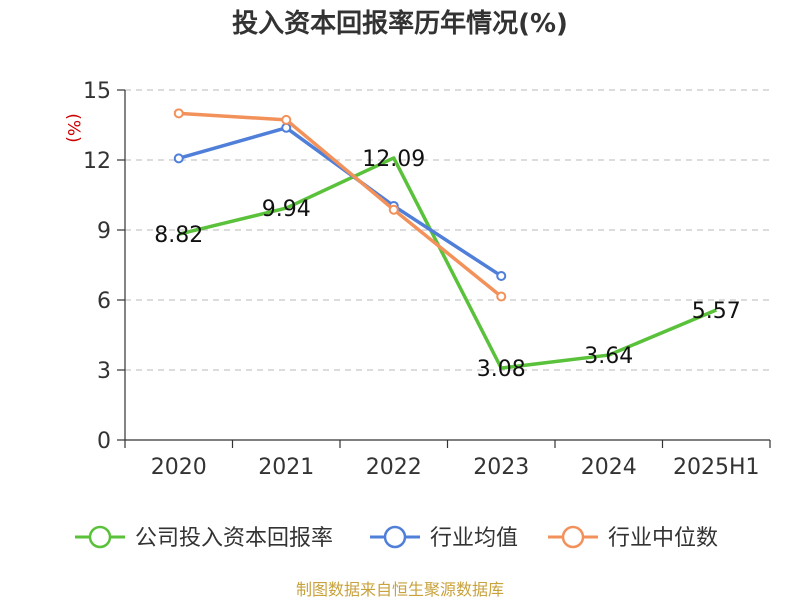 The image size is (800, 600). Describe the element at coordinates (97, 161) in the screenshot. I see `y-tick-label: 12` at that location.